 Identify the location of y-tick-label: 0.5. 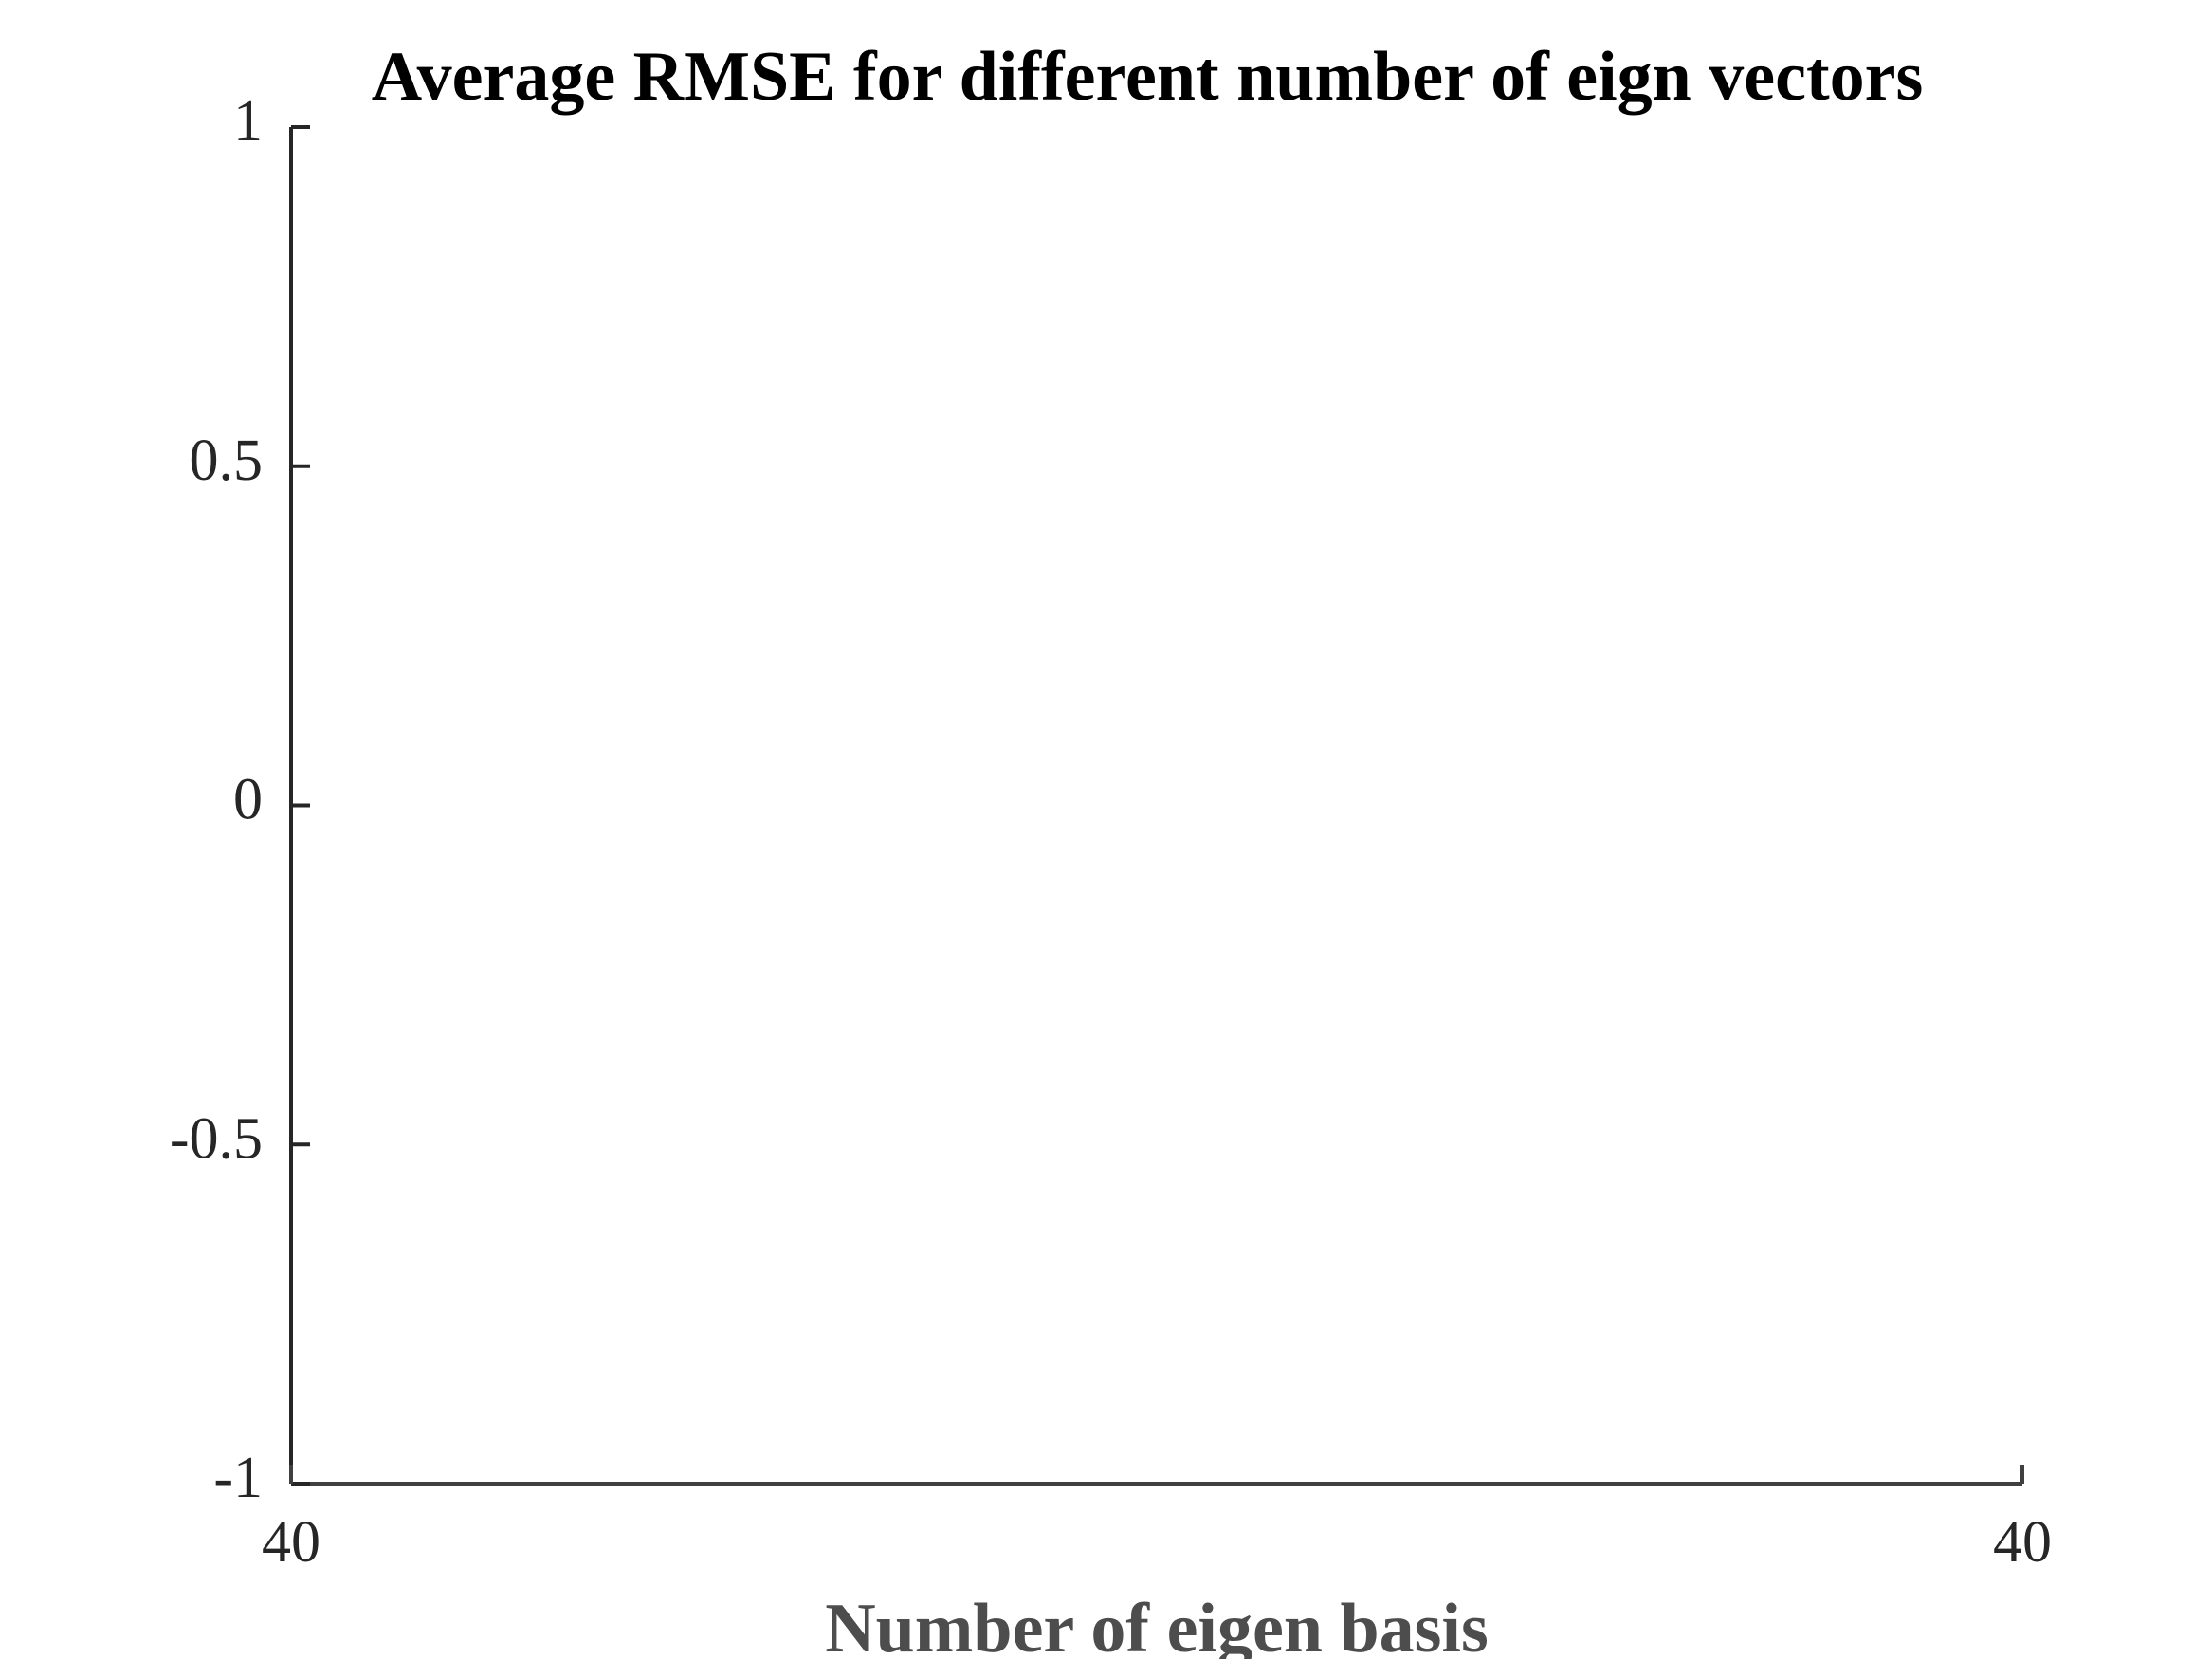
(227, 460).